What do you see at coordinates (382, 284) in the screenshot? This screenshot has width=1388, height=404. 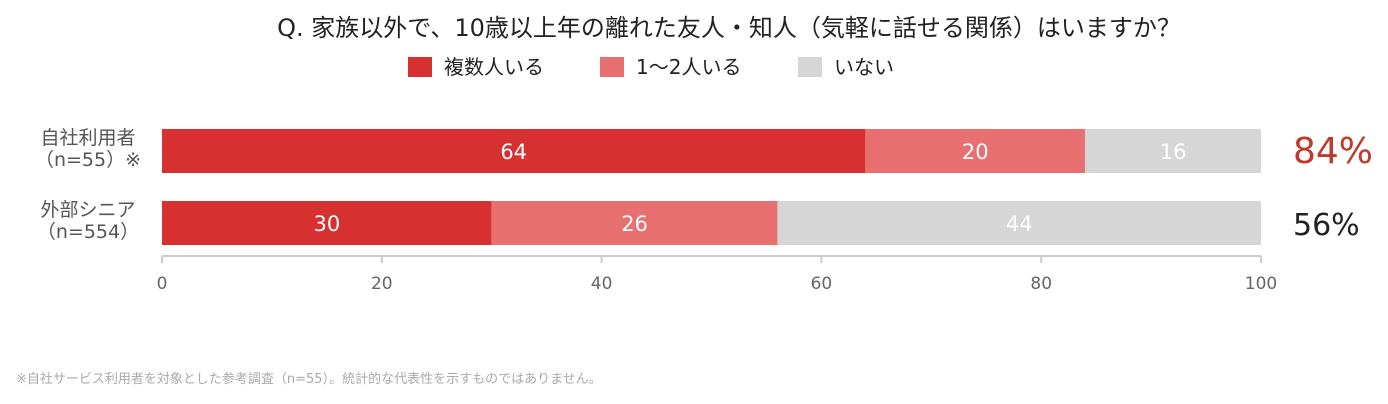 I see `x-tick-label: 20` at bounding box center [382, 284].